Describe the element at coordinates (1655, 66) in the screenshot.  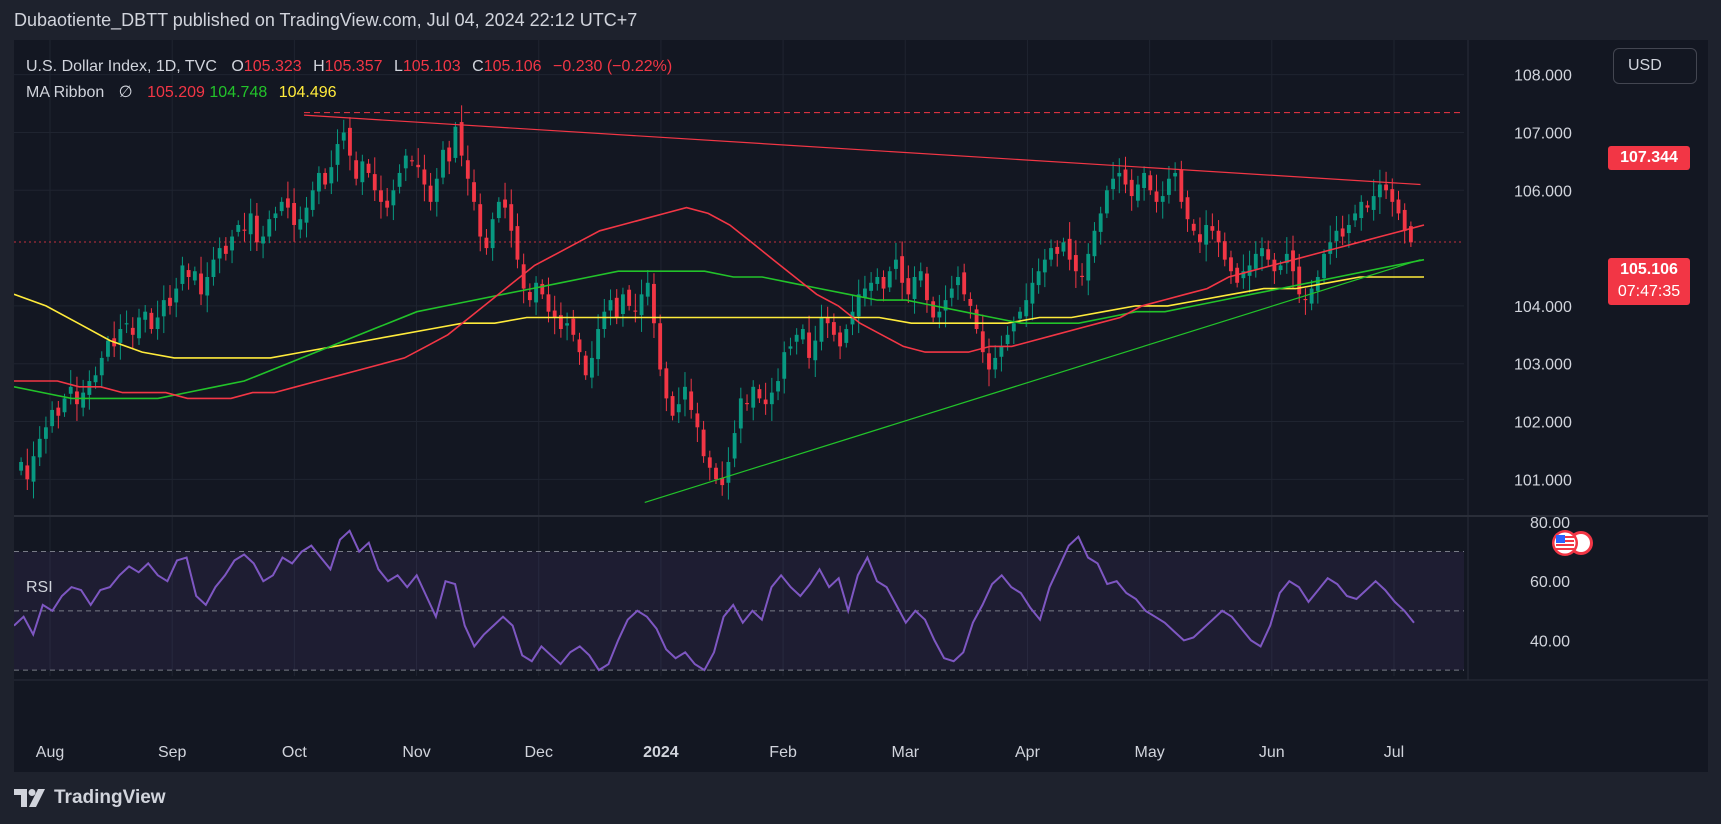
I see `currency-button: USD` at that location.